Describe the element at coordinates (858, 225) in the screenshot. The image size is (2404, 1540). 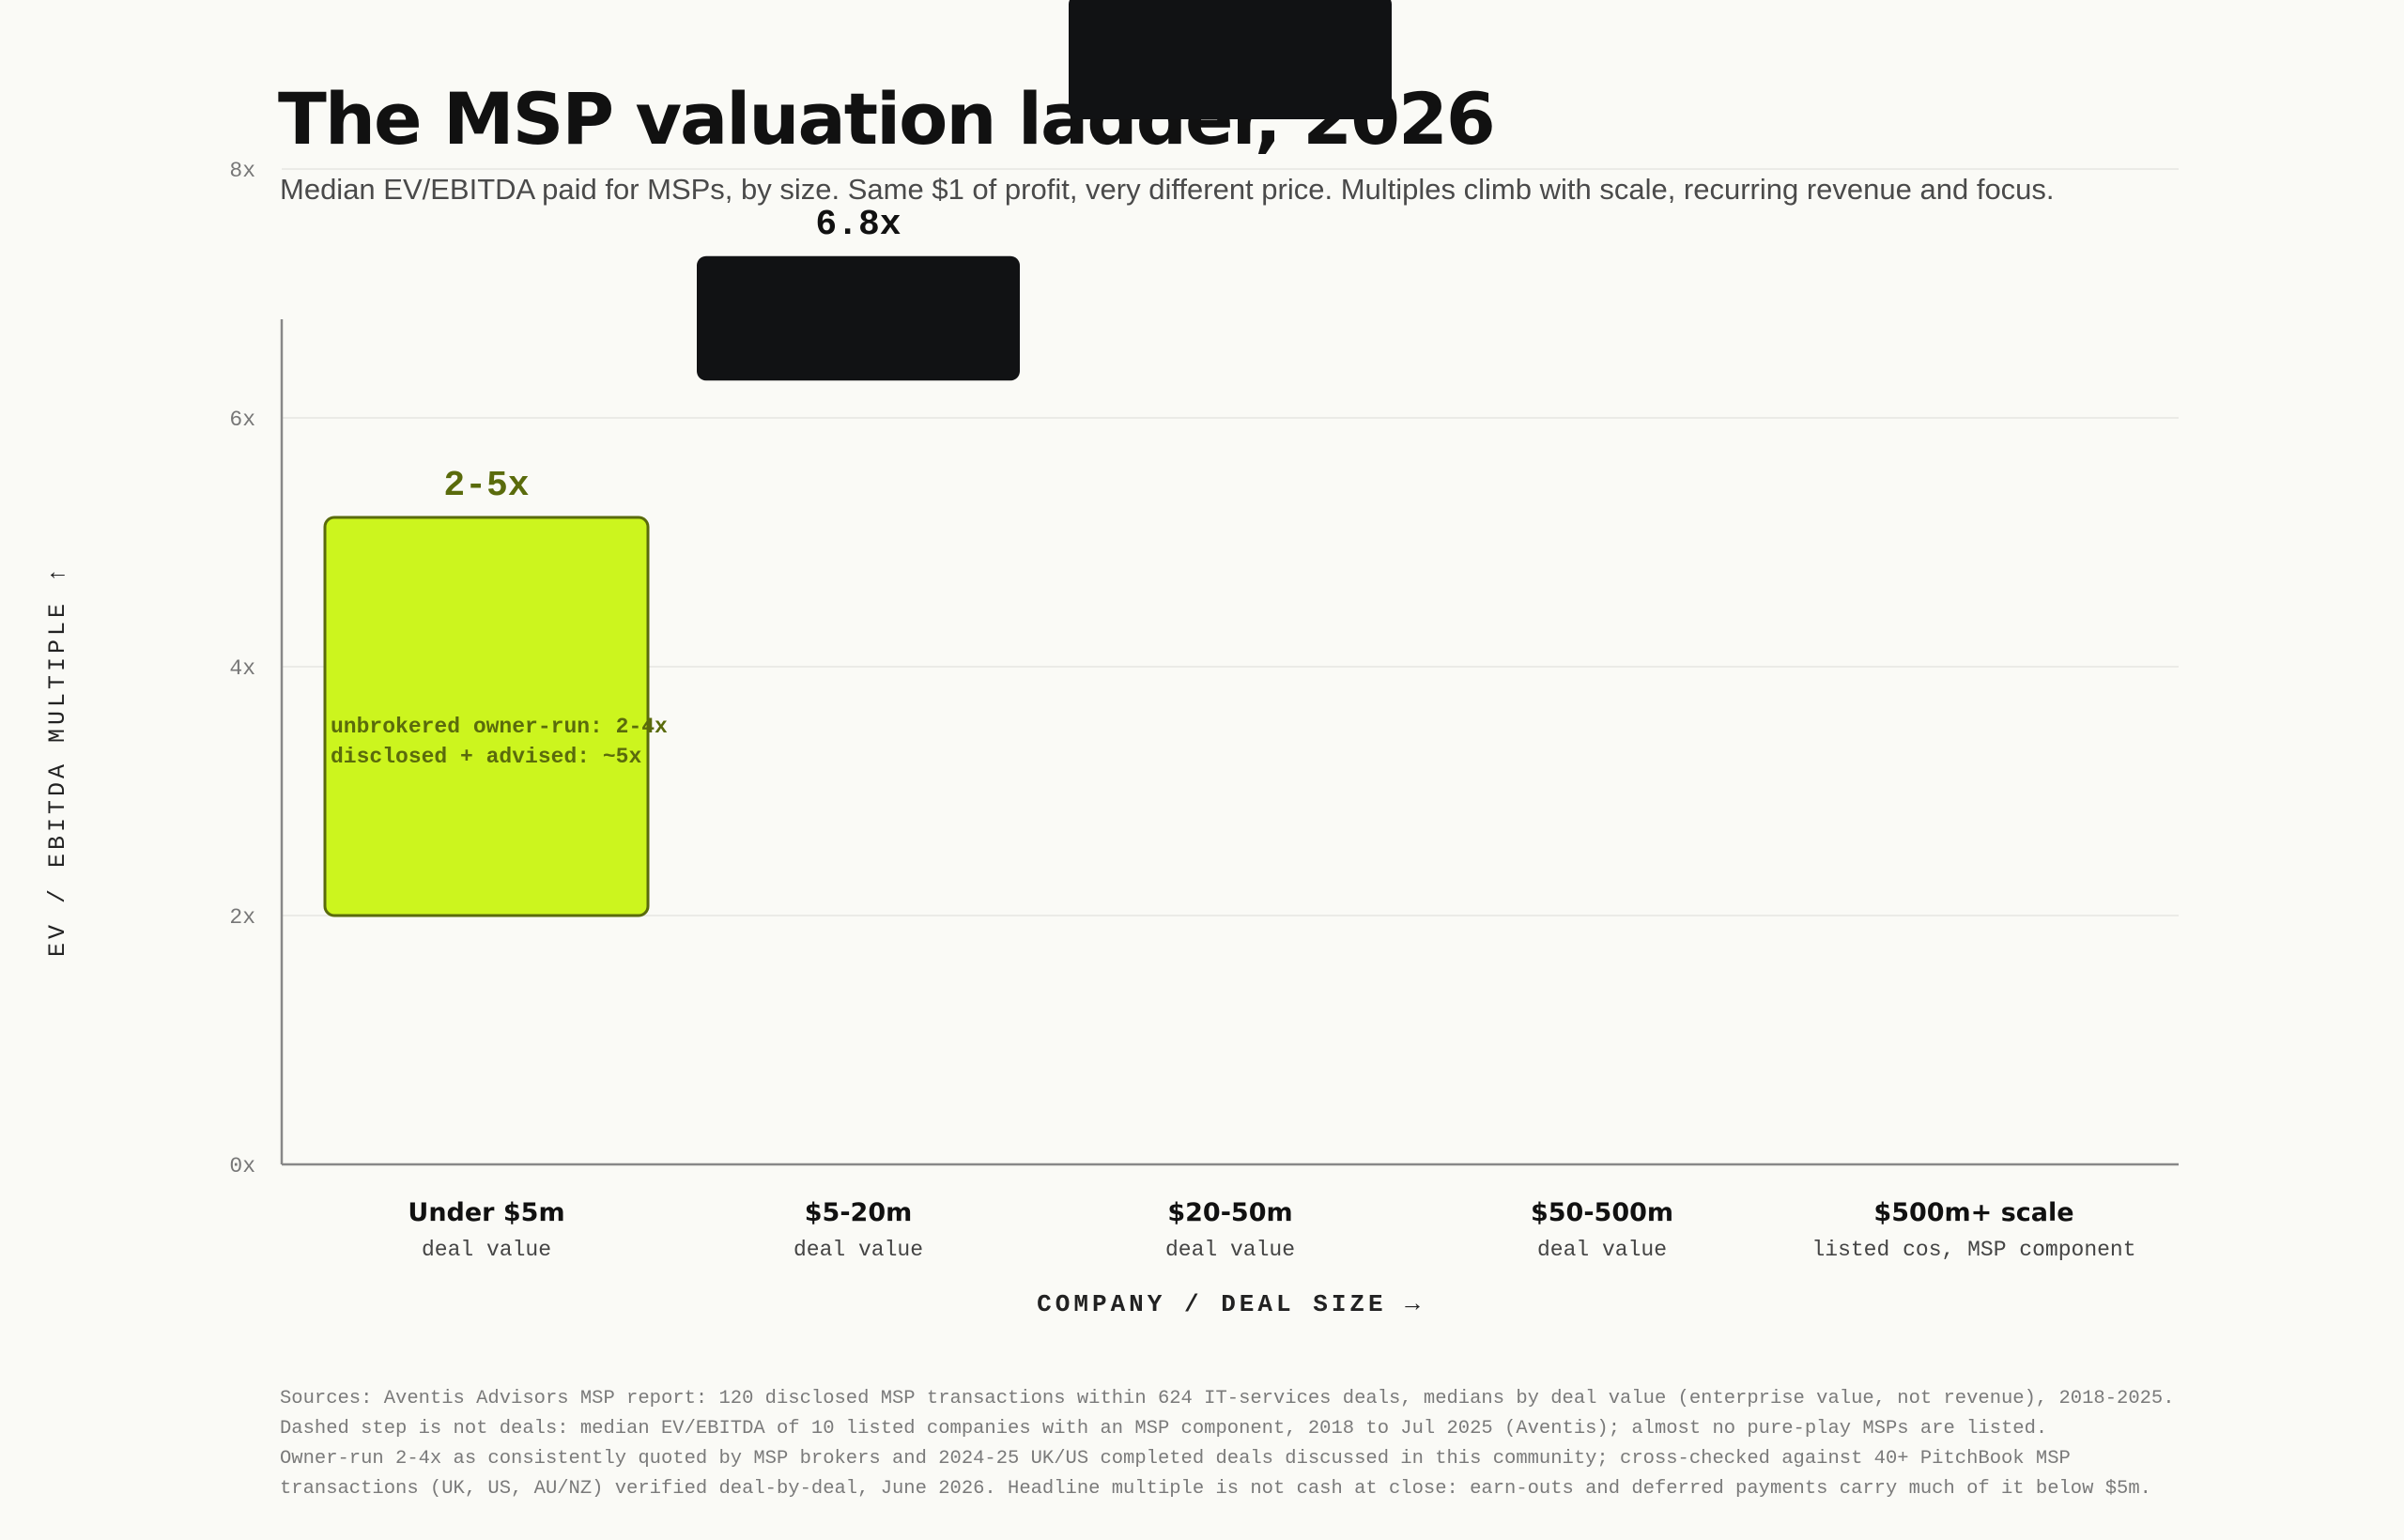
I see `bar-value-label: 6.8x` at that location.